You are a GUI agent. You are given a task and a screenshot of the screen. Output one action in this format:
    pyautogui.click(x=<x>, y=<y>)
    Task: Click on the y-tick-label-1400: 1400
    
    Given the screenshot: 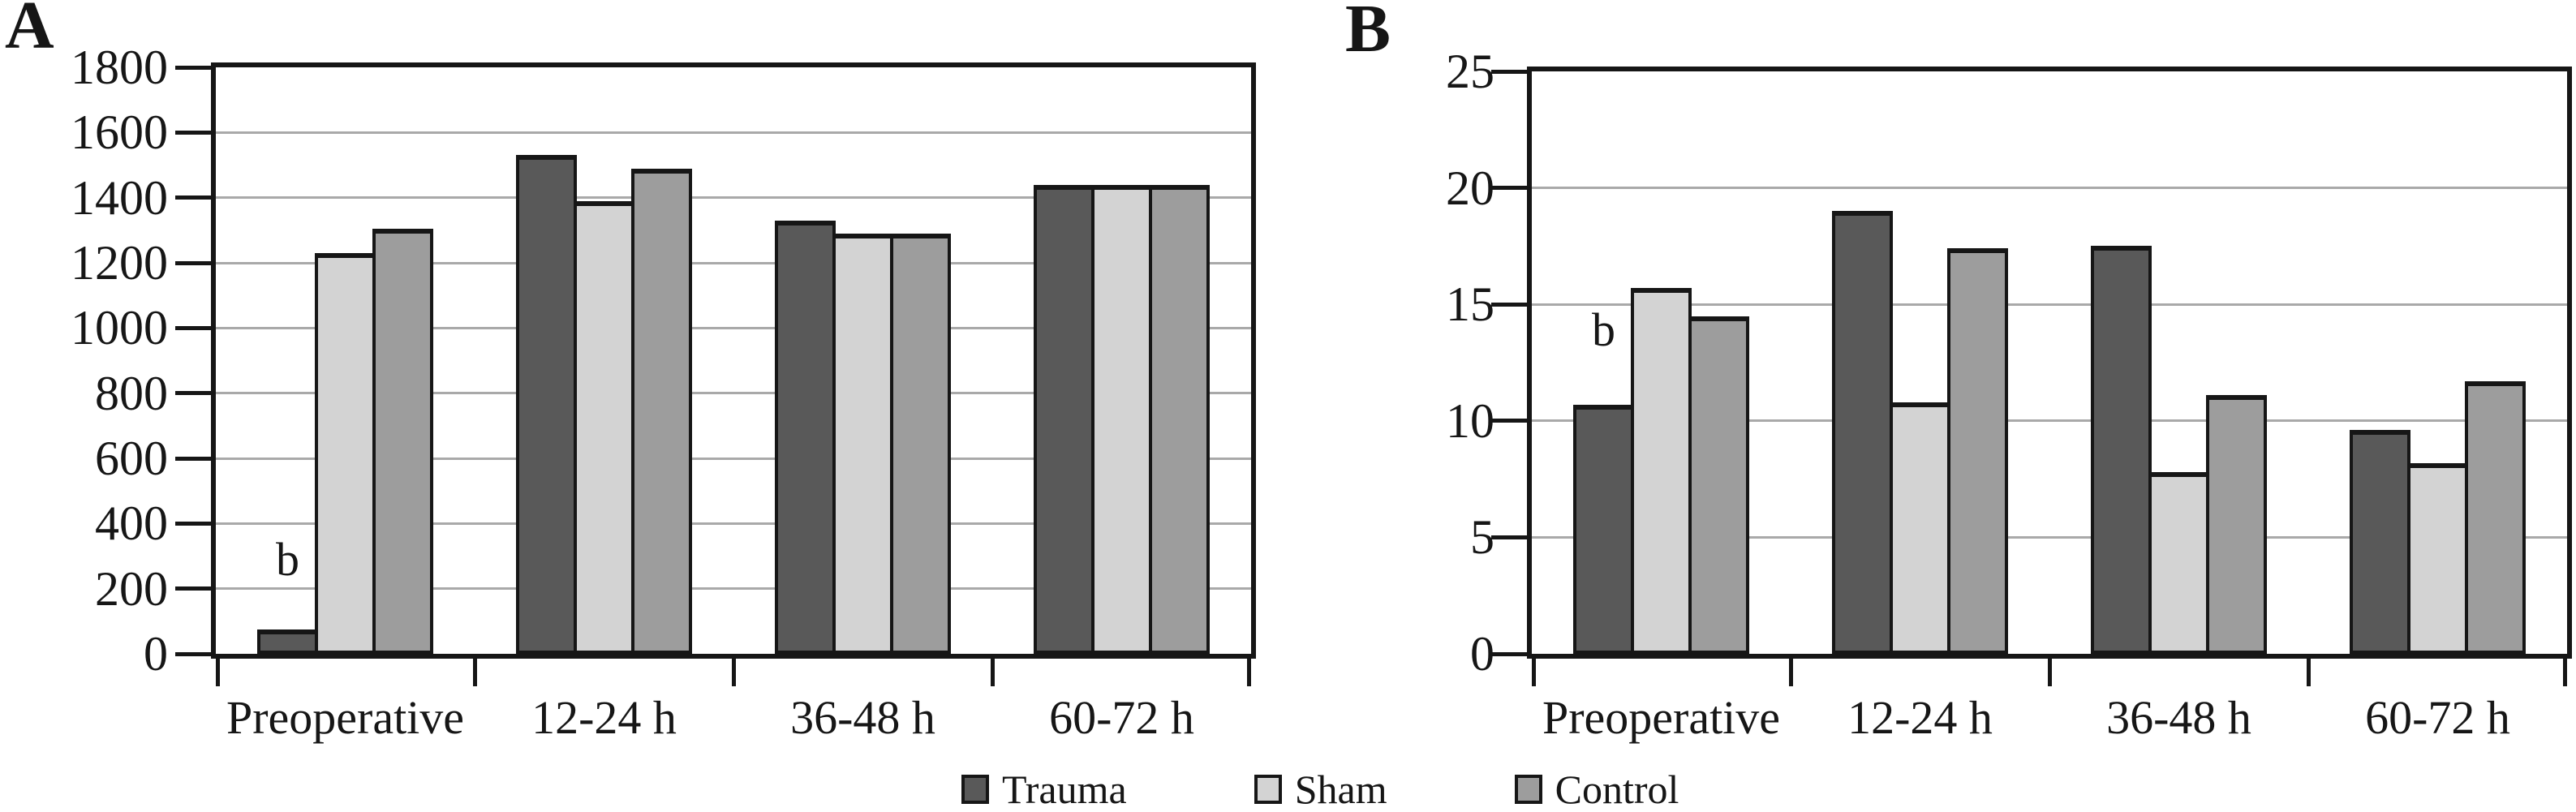 What is the action you would take?
    pyautogui.click(x=119, y=197)
    